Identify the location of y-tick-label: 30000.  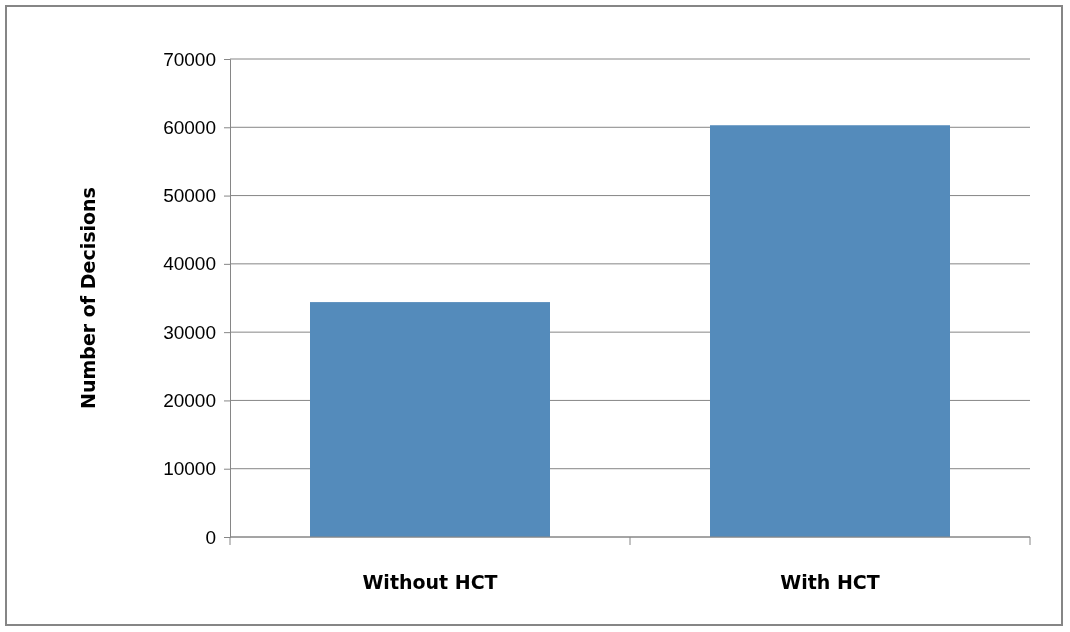
(189, 332).